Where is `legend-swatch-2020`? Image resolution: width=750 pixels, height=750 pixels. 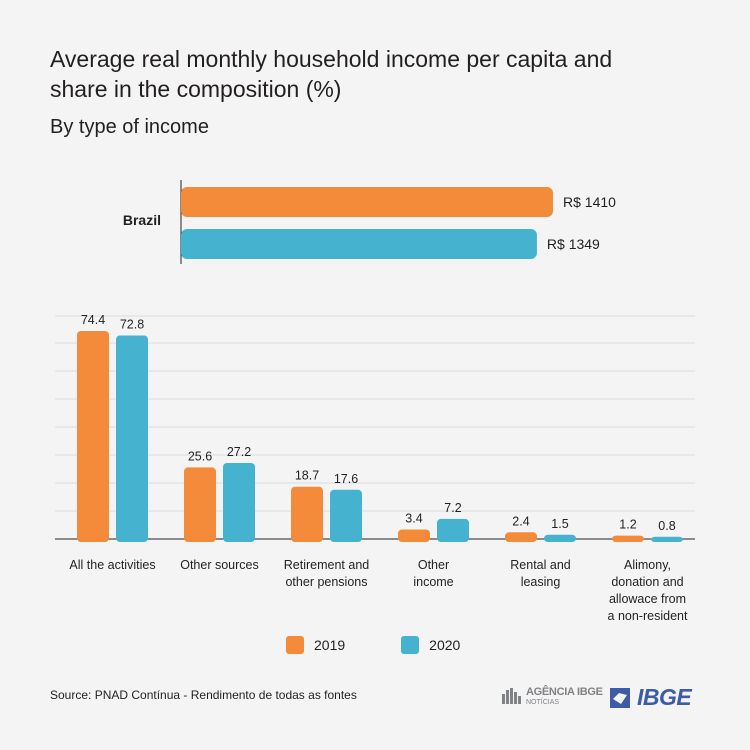
legend-swatch-2020 is located at coordinates (410, 645).